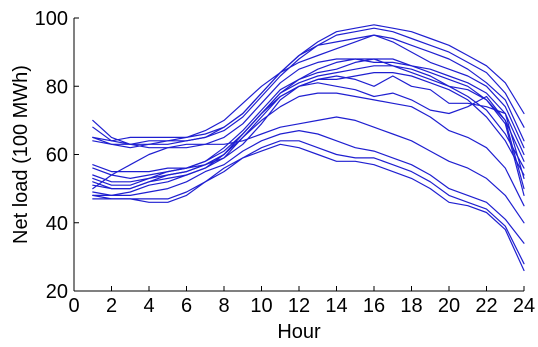  Describe the element at coordinates (299, 306) in the screenshot. I see `x-tick-label: 12` at that location.